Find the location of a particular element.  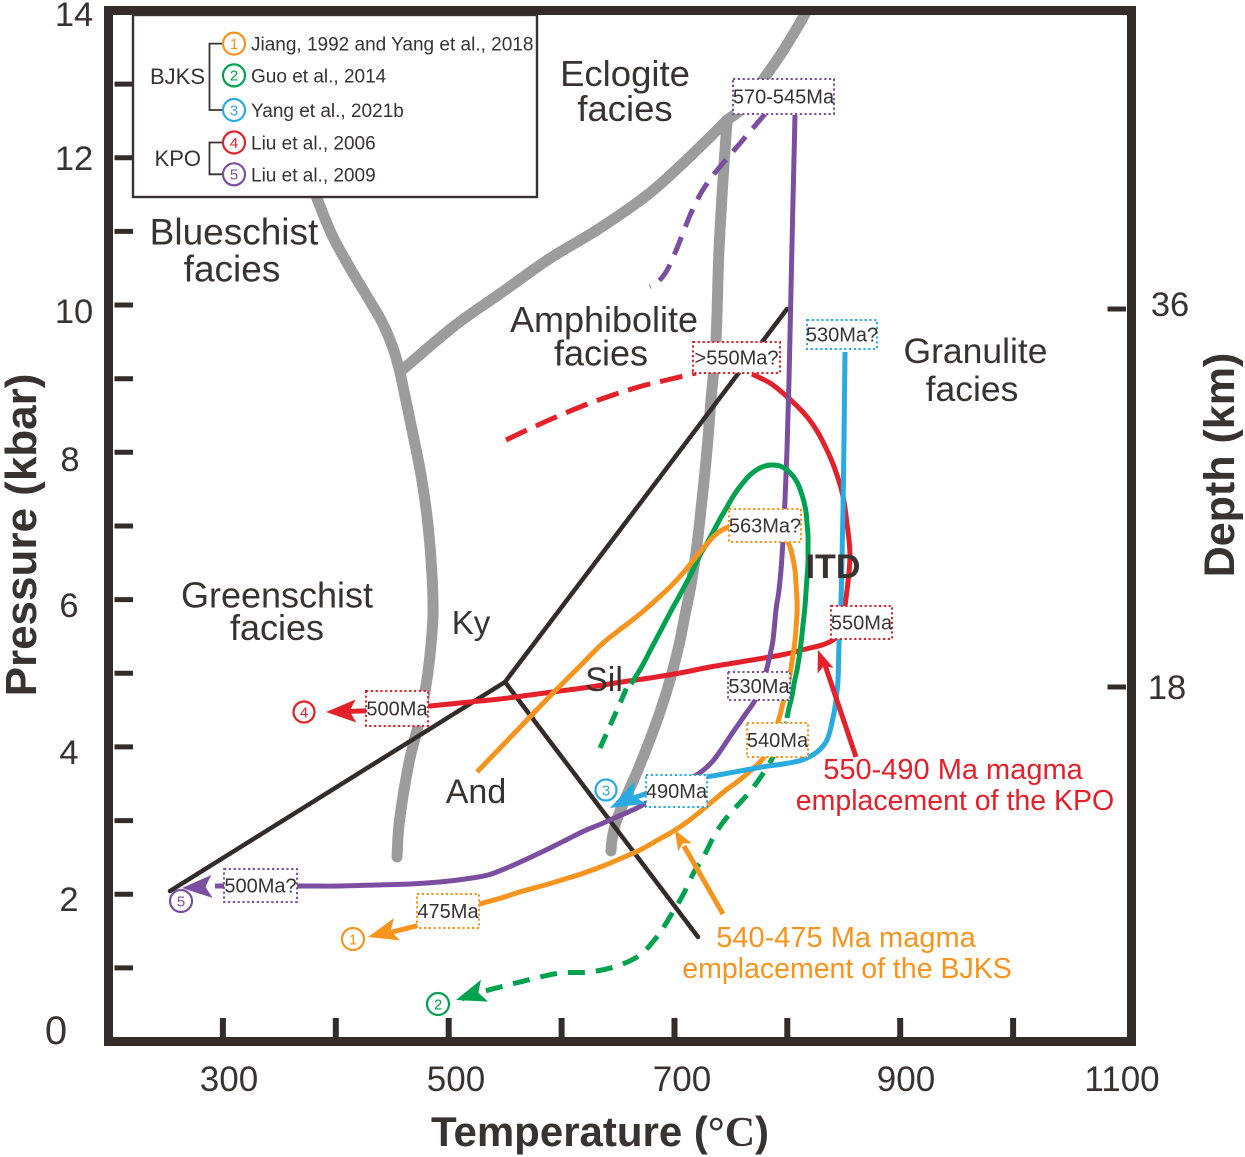

svg-text: ITD is located at coordinates (833, 567).